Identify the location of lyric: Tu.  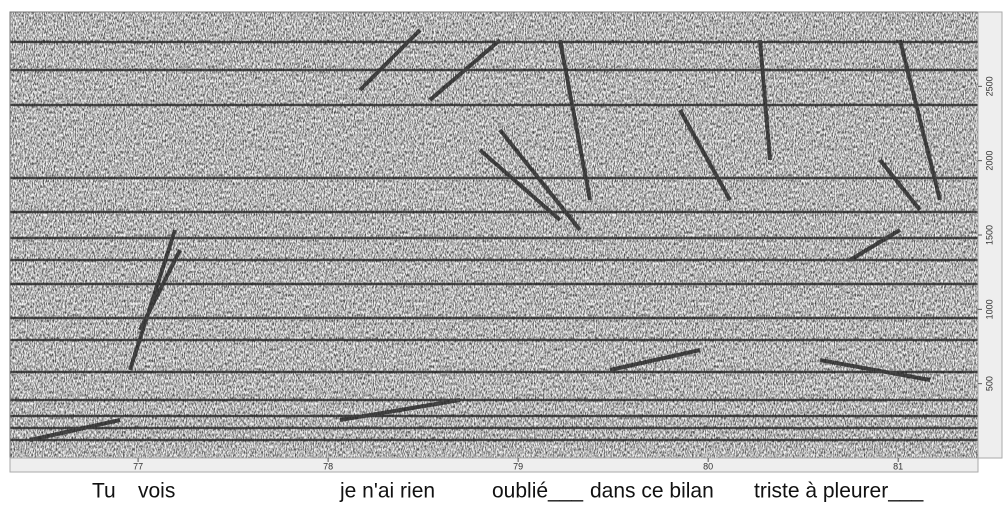
(104, 491).